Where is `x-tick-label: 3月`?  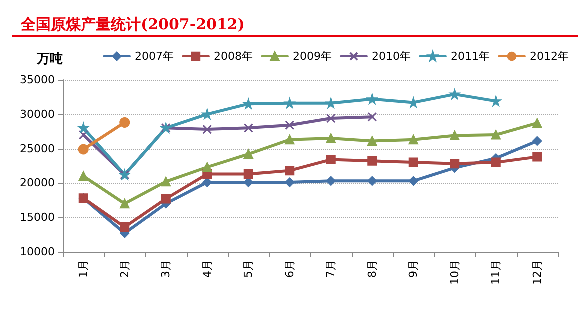 x-tick-label: 3月 is located at coordinates (166, 269).